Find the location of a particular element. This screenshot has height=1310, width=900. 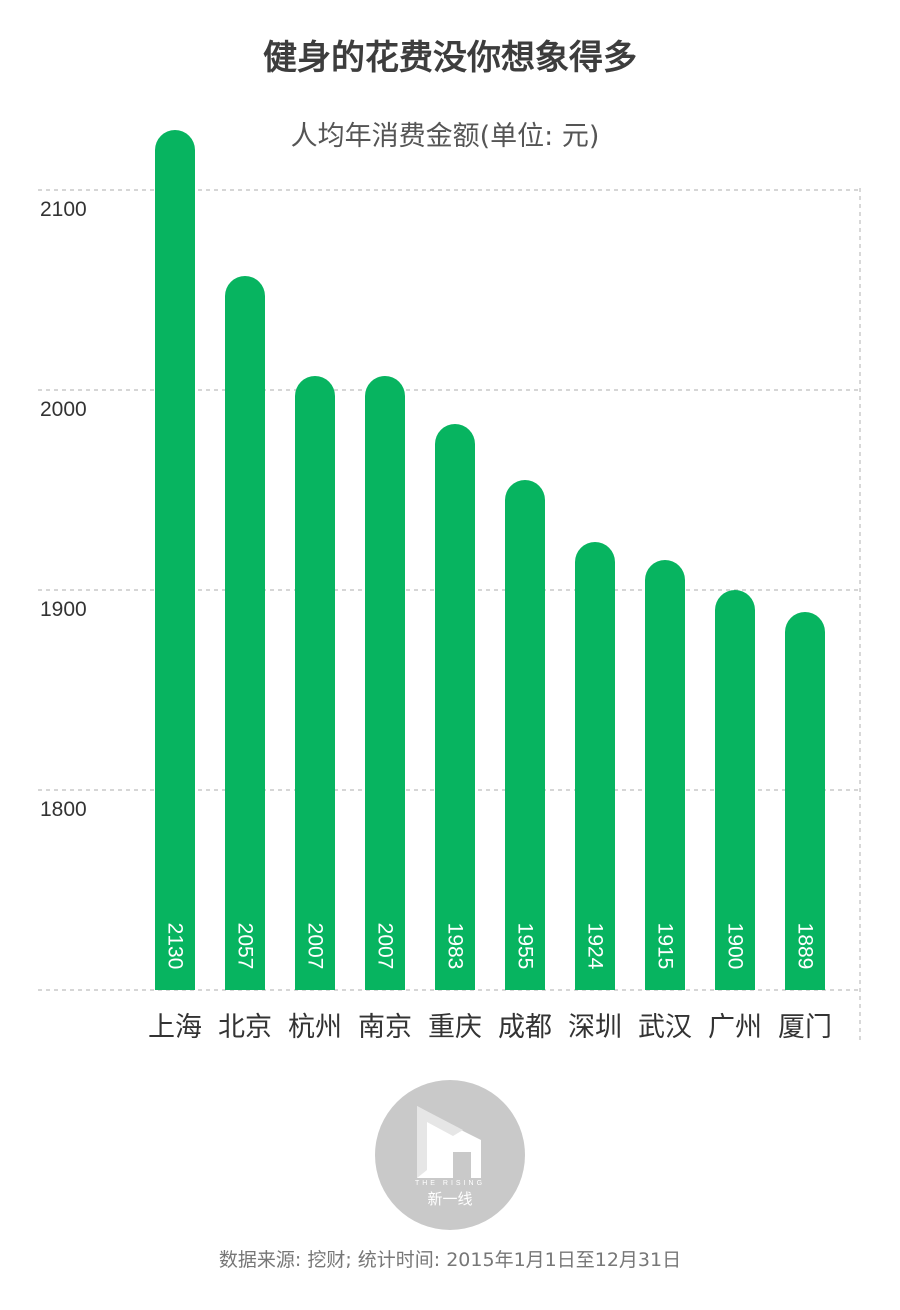

bar-重庆 is located at coordinates (455, 707).